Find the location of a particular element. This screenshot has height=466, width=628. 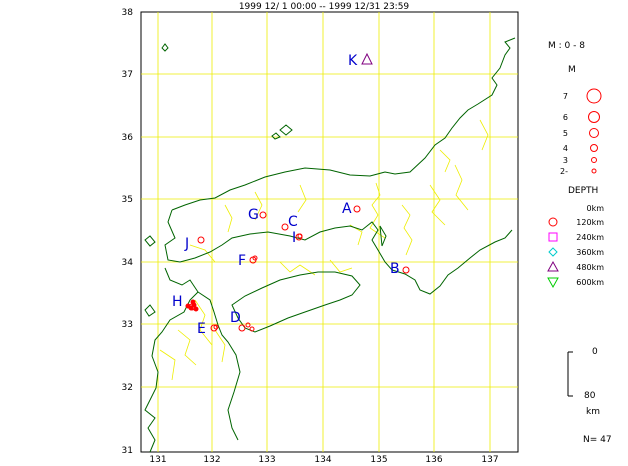

lon-tick-label: 137 is located at coordinates (489, 460).